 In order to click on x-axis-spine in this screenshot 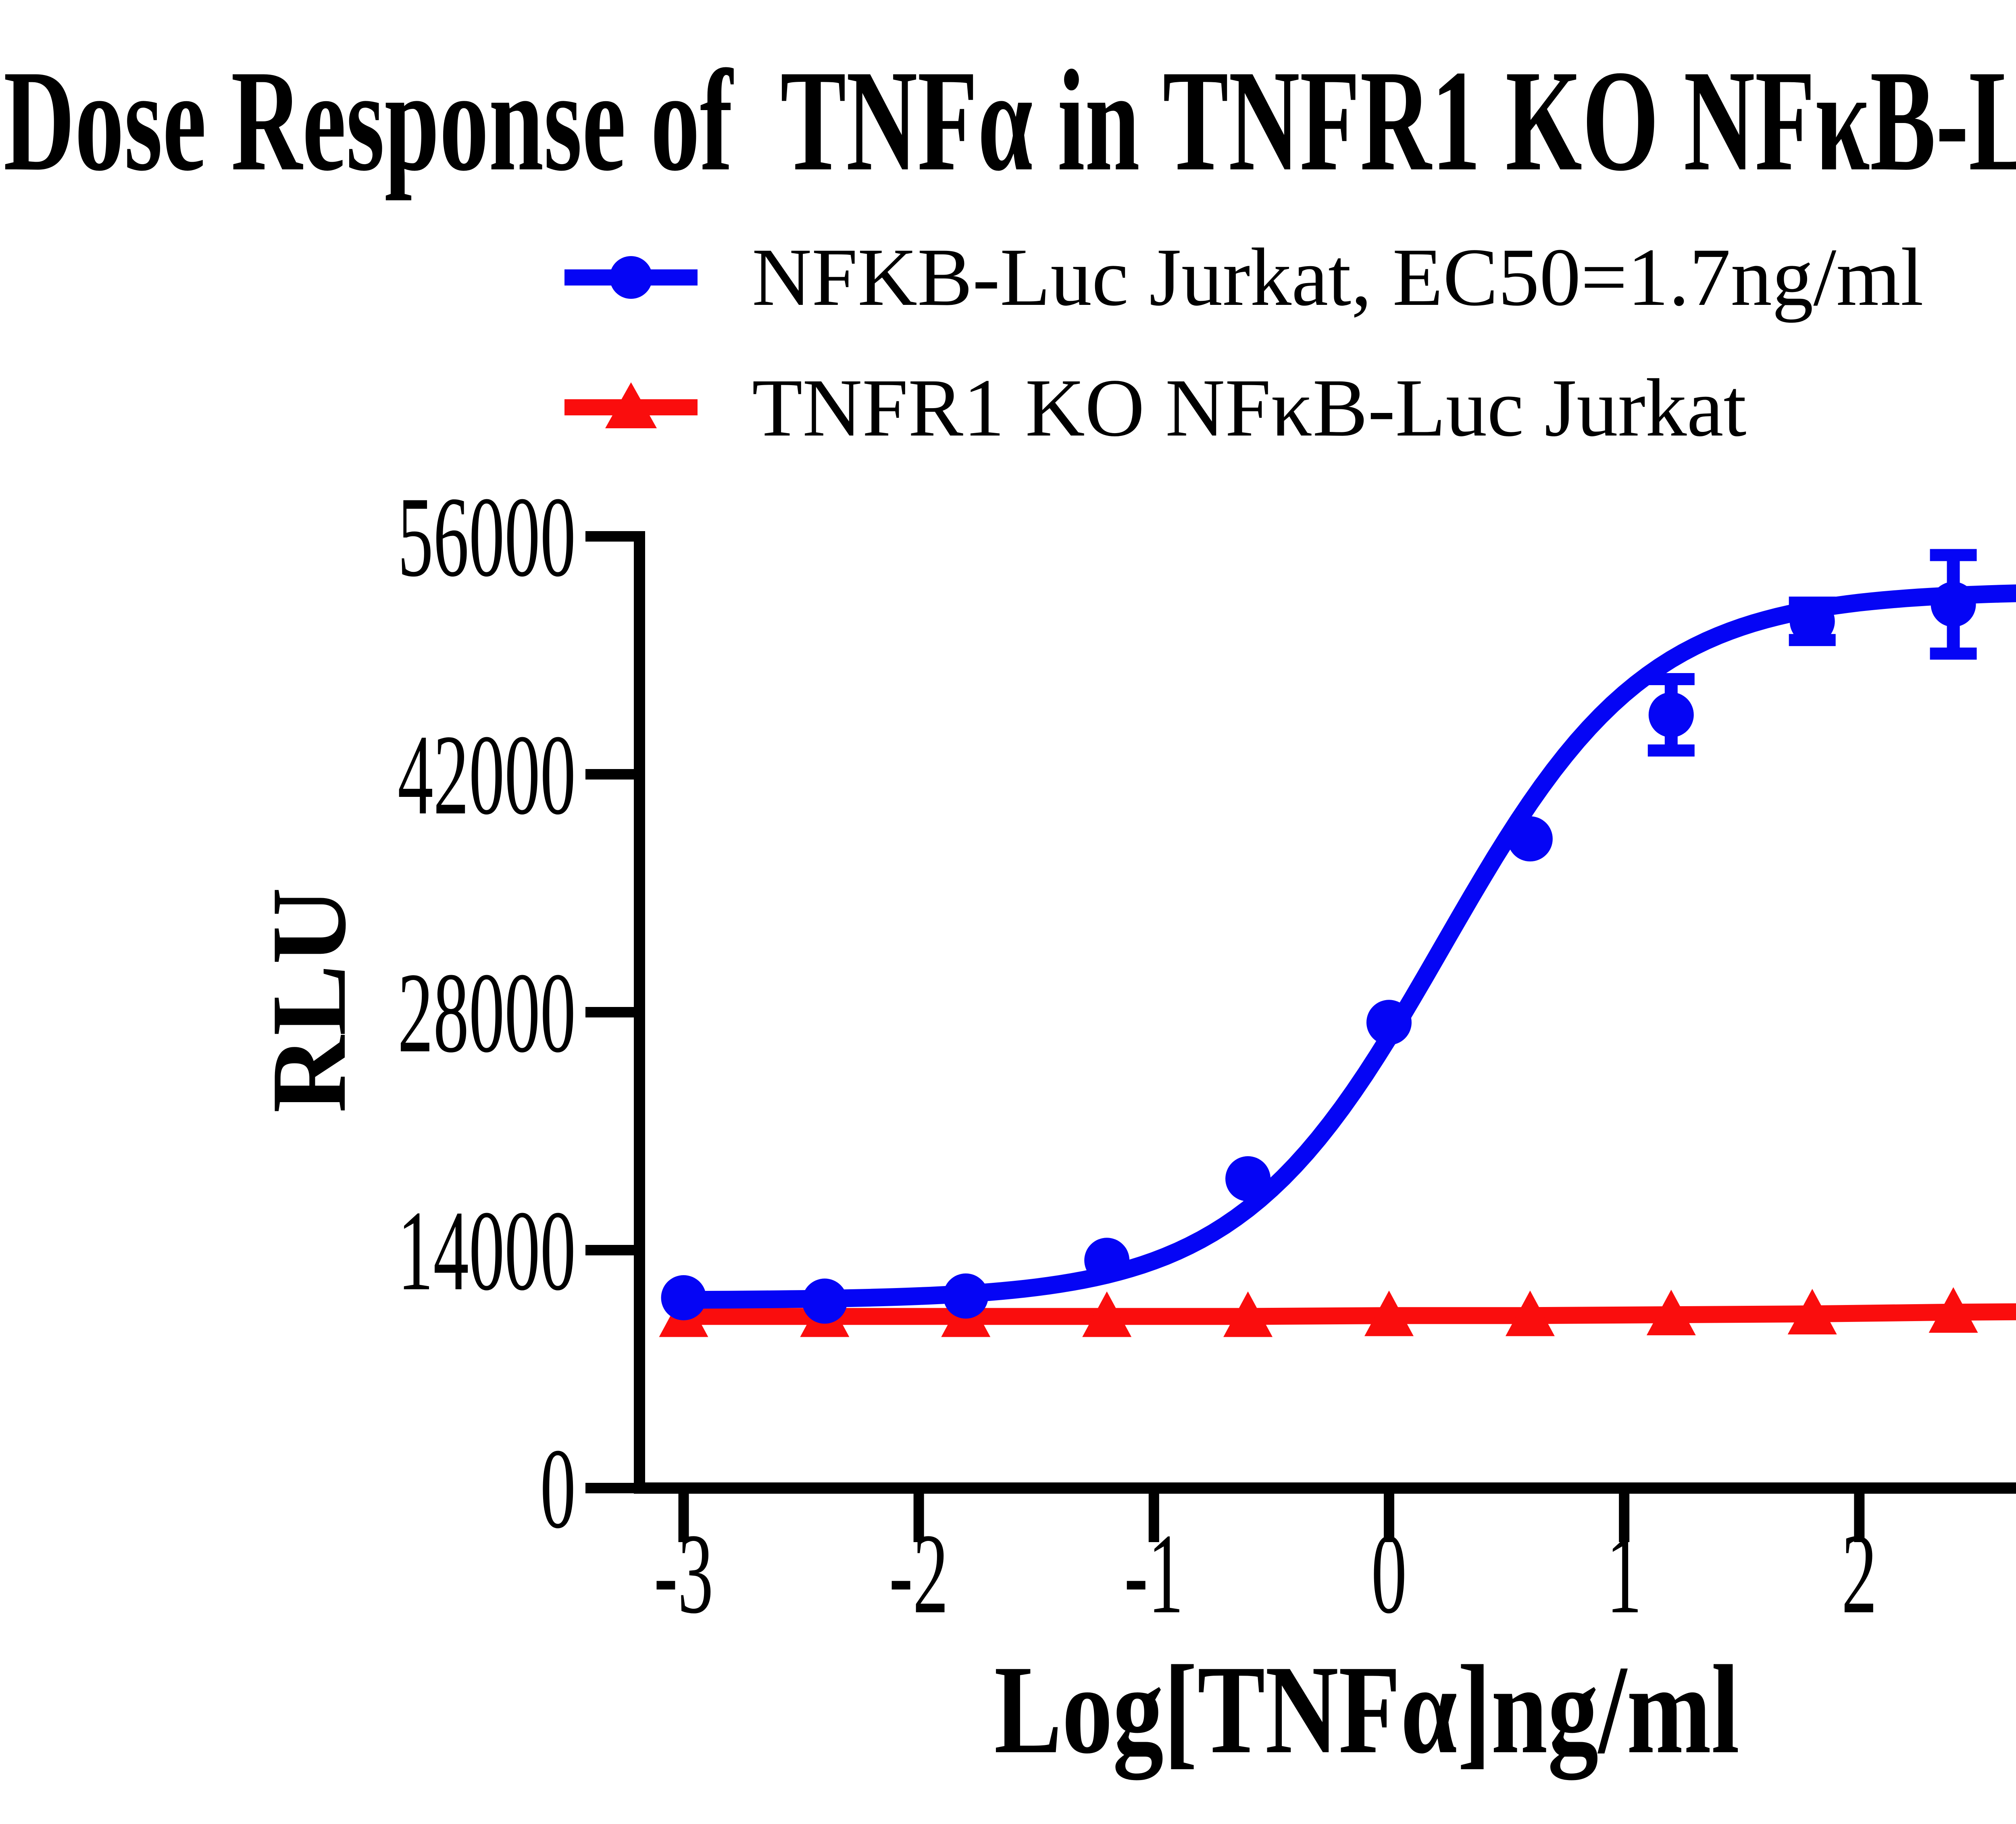, I will do `click(1325, 1488)`.